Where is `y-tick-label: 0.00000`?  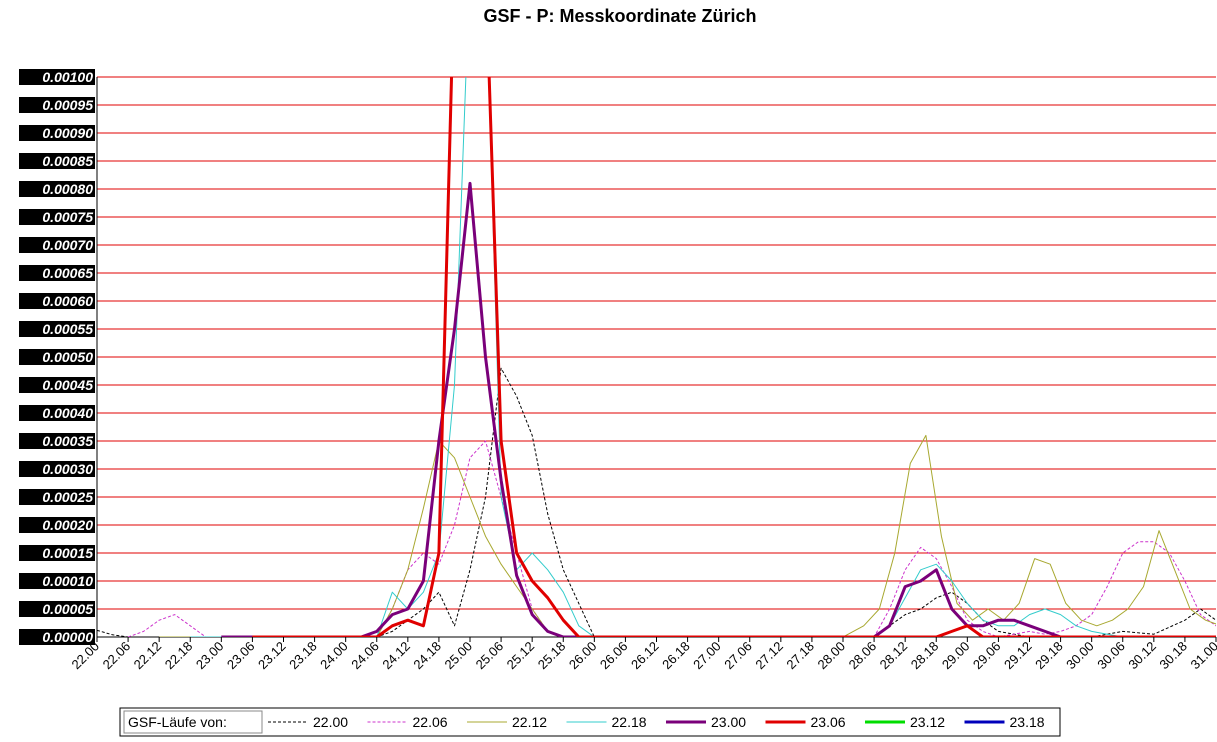
y-tick-label: 0.00000 is located at coordinates (67, 637).